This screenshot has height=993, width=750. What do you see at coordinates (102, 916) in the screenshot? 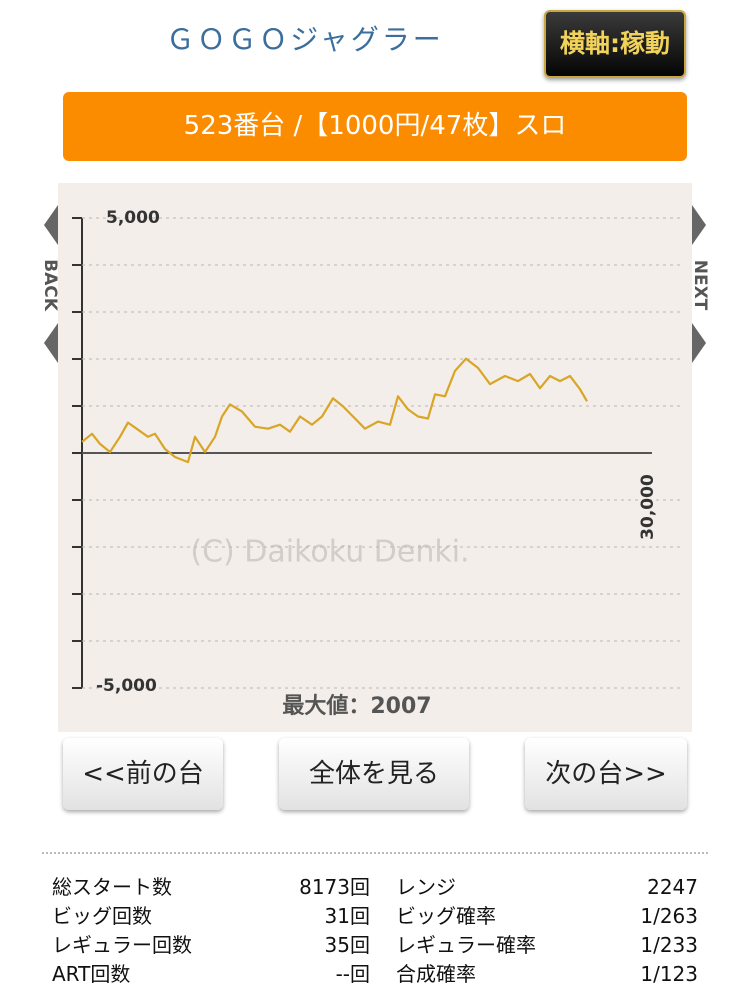
I see `stat-label: ビッグ回数` at bounding box center [102, 916].